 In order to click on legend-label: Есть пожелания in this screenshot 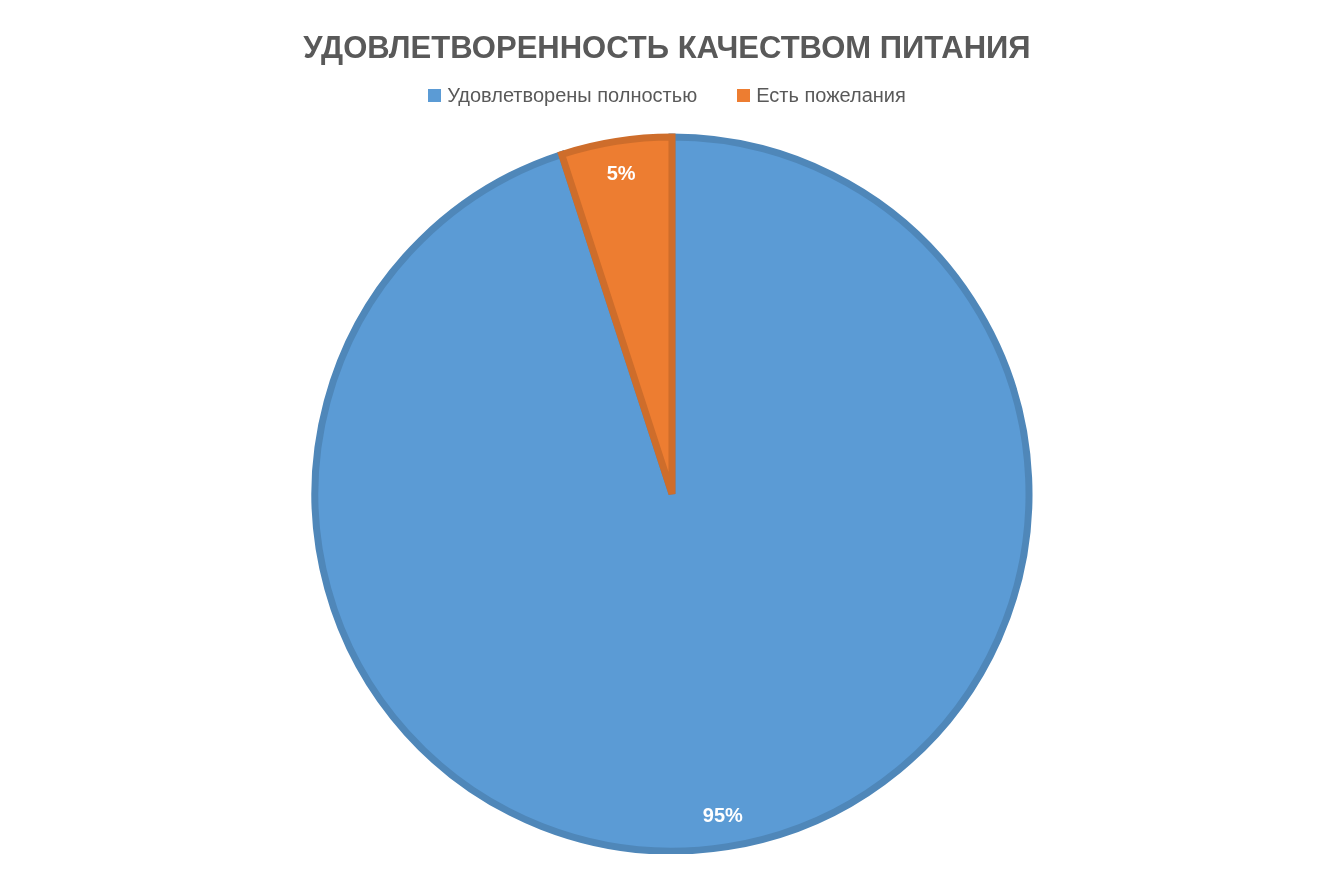, I will do `click(831, 95)`.